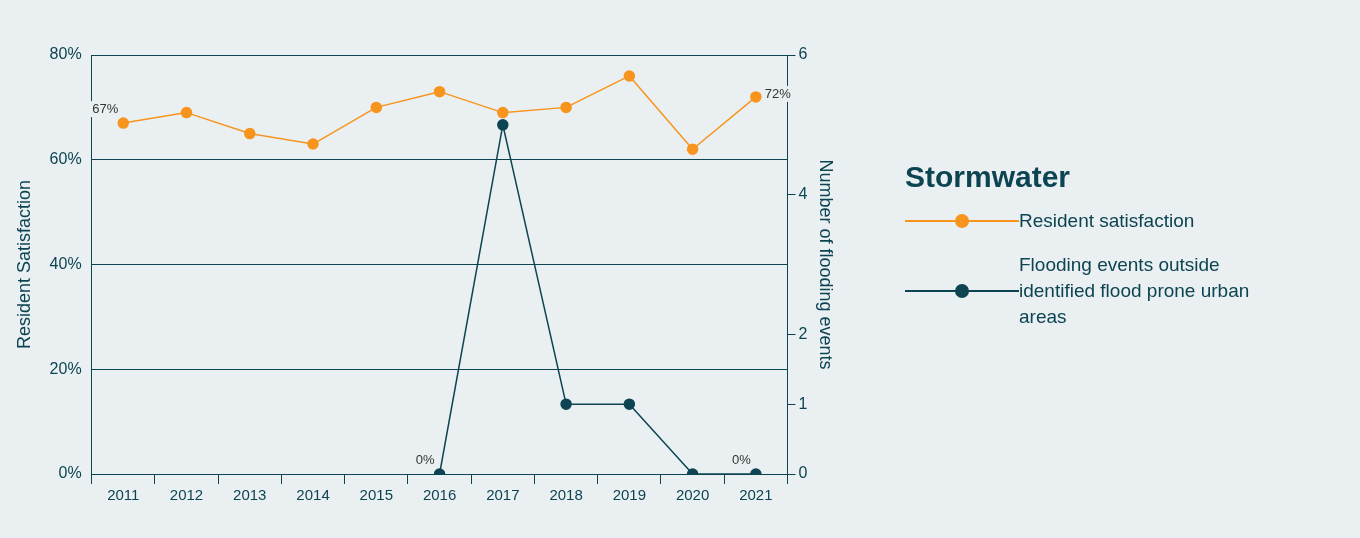  What do you see at coordinates (65, 263) in the screenshot?
I see `y-tick-label: 40%` at bounding box center [65, 263].